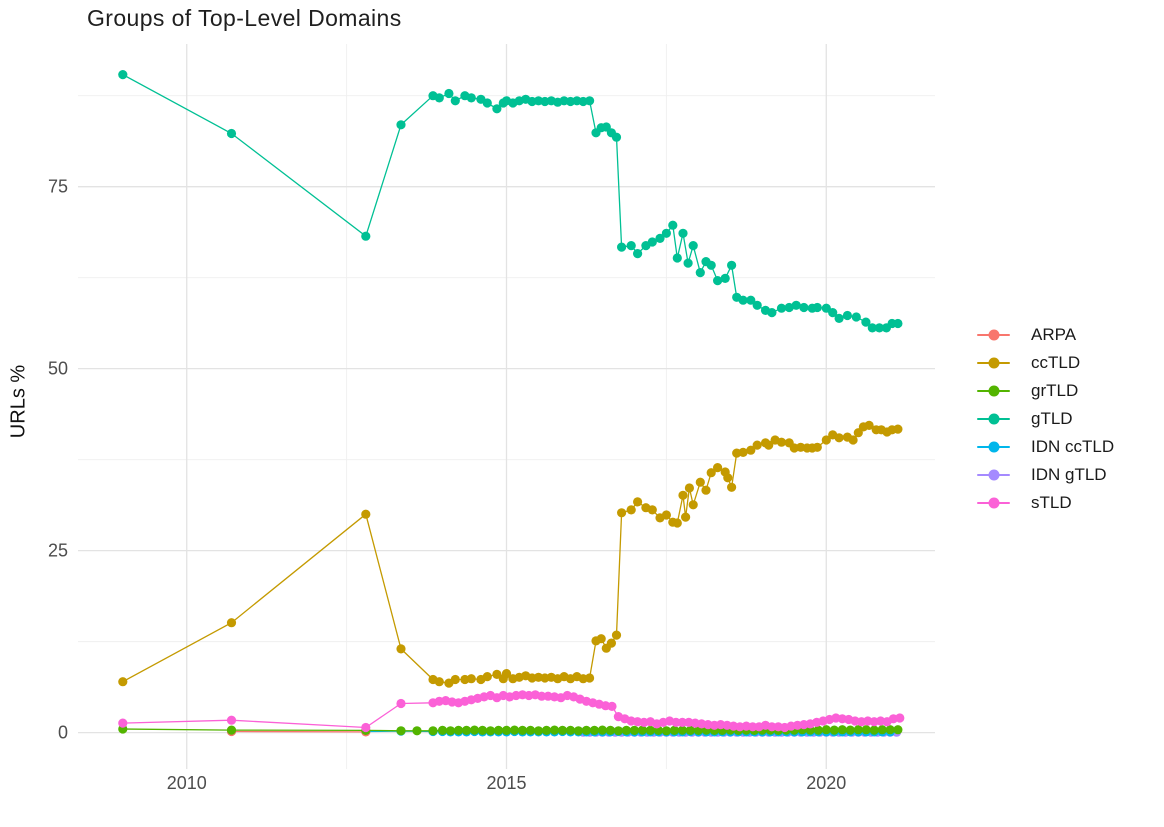  Describe the element at coordinates (58, 187) in the screenshot. I see `y-tick-label: 75` at that location.